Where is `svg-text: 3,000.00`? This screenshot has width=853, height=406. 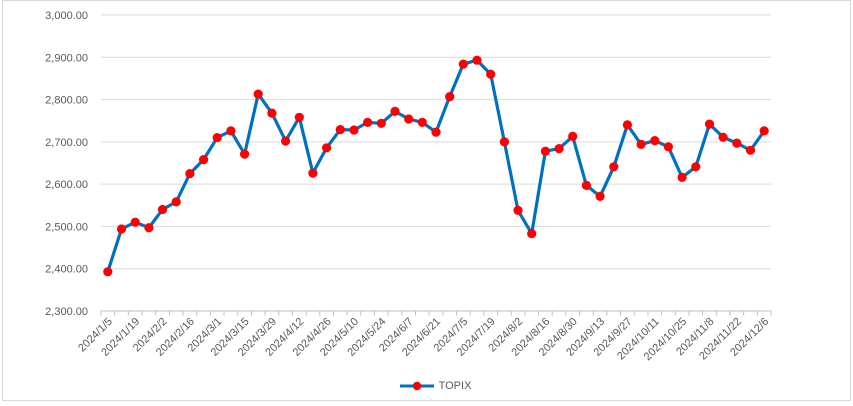
svg-text: 3,000.00 is located at coordinates (66, 16).